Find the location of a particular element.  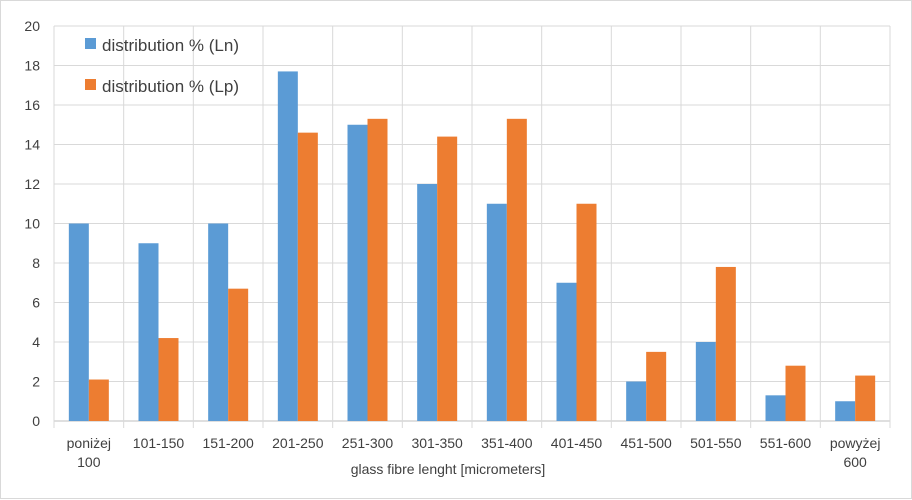

x-tick-label: 301-350 is located at coordinates (437, 443).